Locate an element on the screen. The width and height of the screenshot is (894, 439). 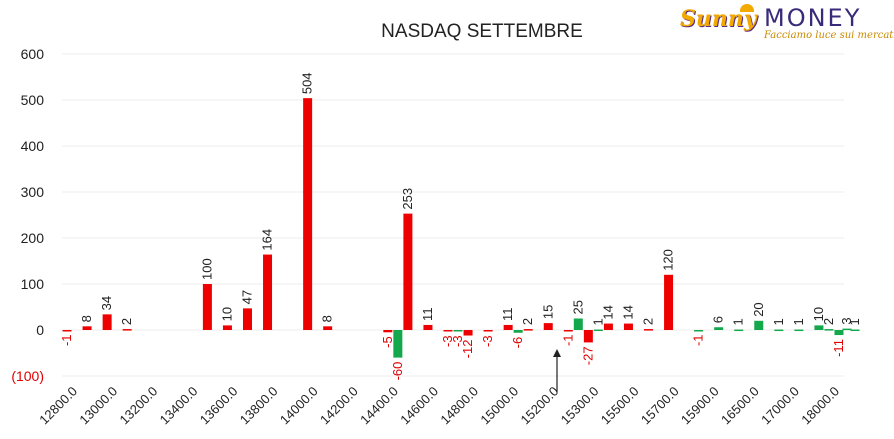
y-axis: 600 500 400 300 200 100 0 (100) is located at coordinates (27, 215).